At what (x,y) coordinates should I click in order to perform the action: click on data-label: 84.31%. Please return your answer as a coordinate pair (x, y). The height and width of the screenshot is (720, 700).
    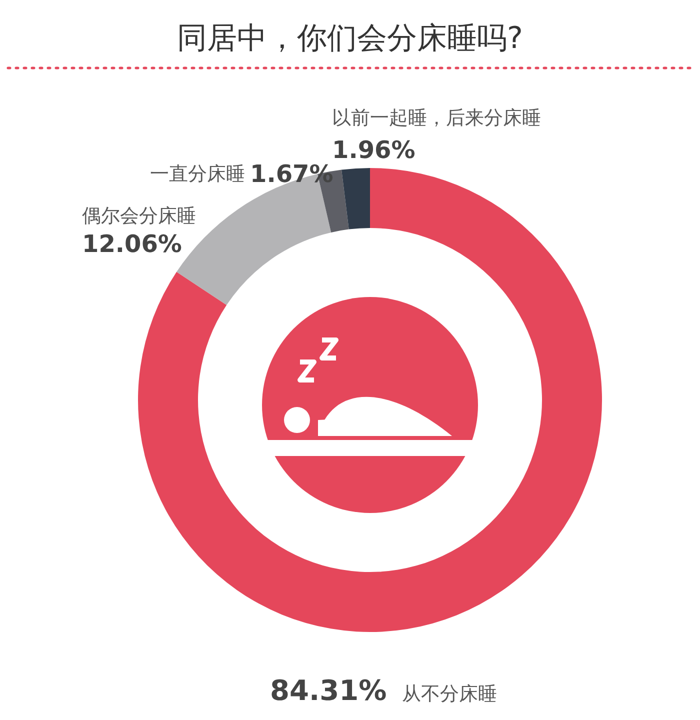
    Looking at the image, I should click on (328, 690).